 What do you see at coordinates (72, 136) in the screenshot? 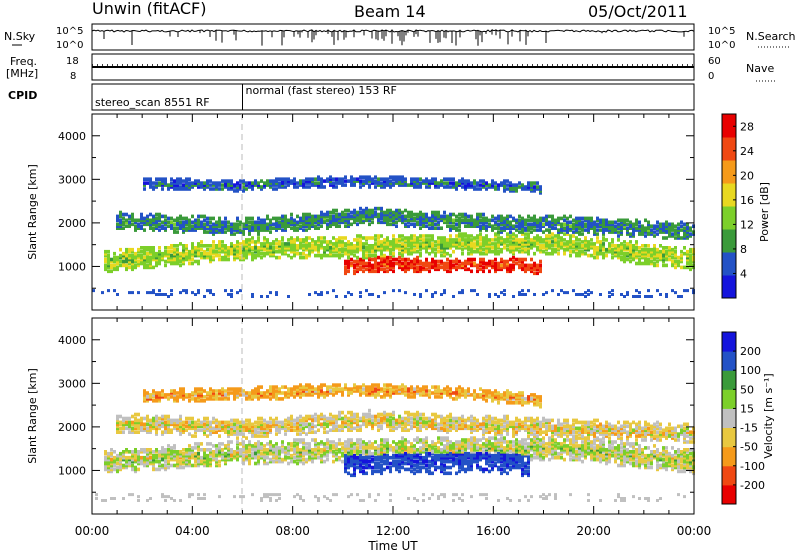
I see `power-ytick-label: 4000` at bounding box center [72, 136].